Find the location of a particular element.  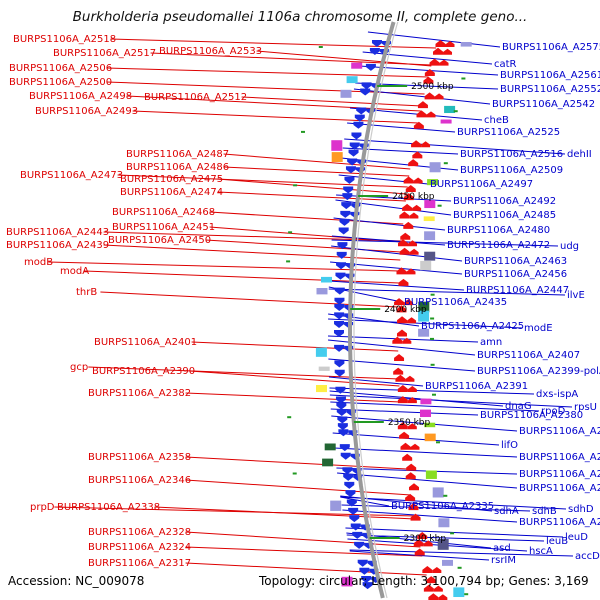

right-gene-label: udg is located at coordinates (569, 246).